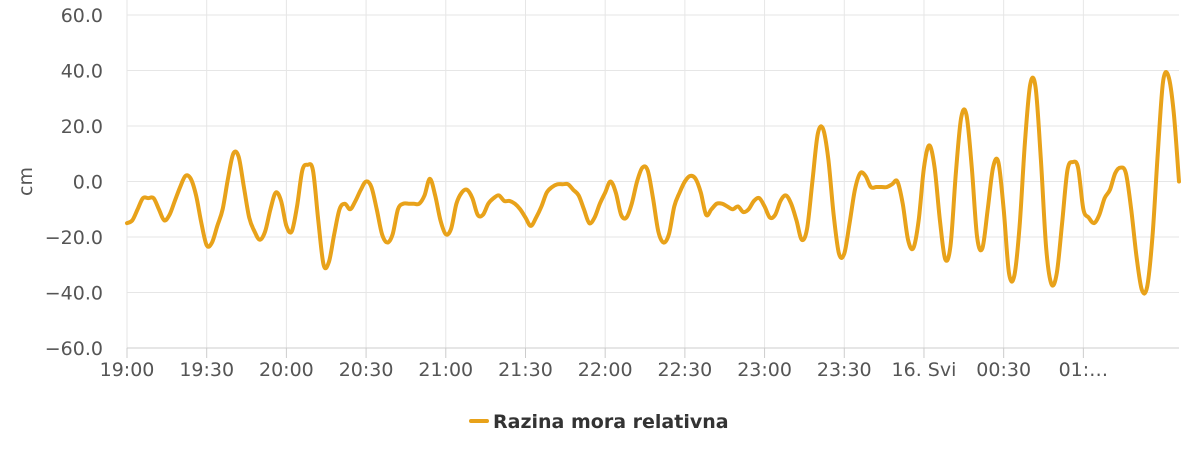 Image resolution: width=1200 pixels, height=470 pixels. What do you see at coordinates (74, 238) in the screenshot?
I see `y-tick-label: −20.0` at bounding box center [74, 238].